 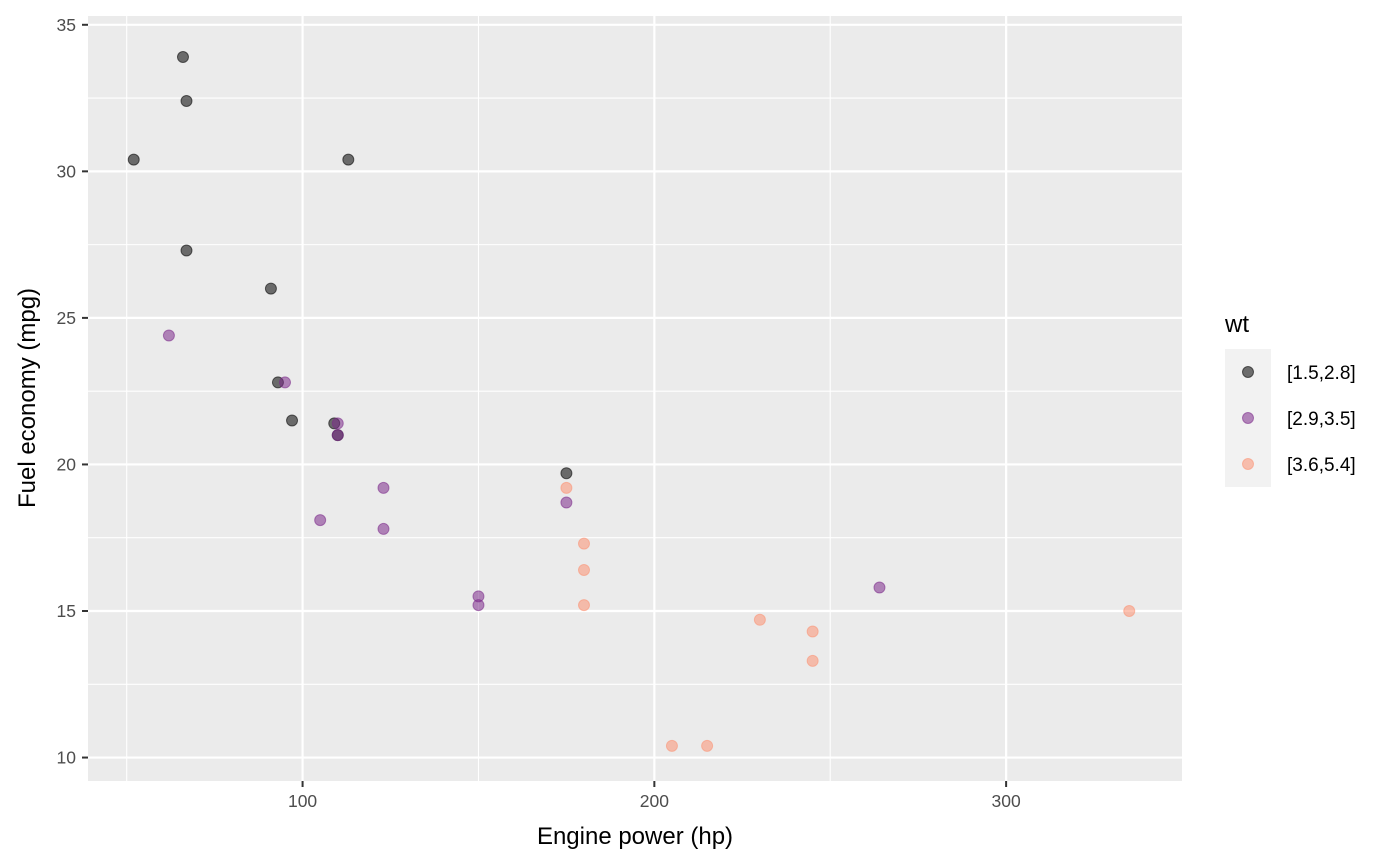 What do you see at coordinates (1321, 465) in the screenshot?
I see `legend-label-3: [3.6,5.4]` at bounding box center [1321, 465].